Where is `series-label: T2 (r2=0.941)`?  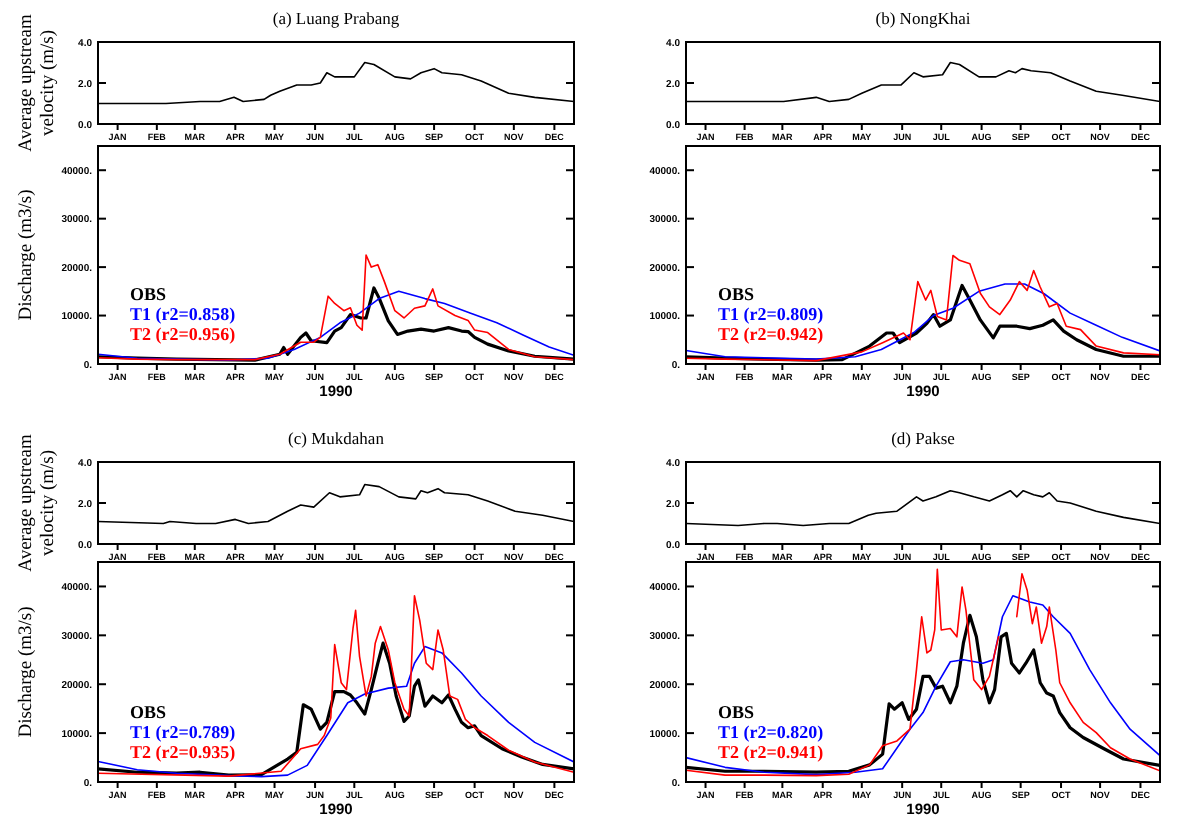 series-label: T2 (r2=0.941) is located at coordinates (771, 752).